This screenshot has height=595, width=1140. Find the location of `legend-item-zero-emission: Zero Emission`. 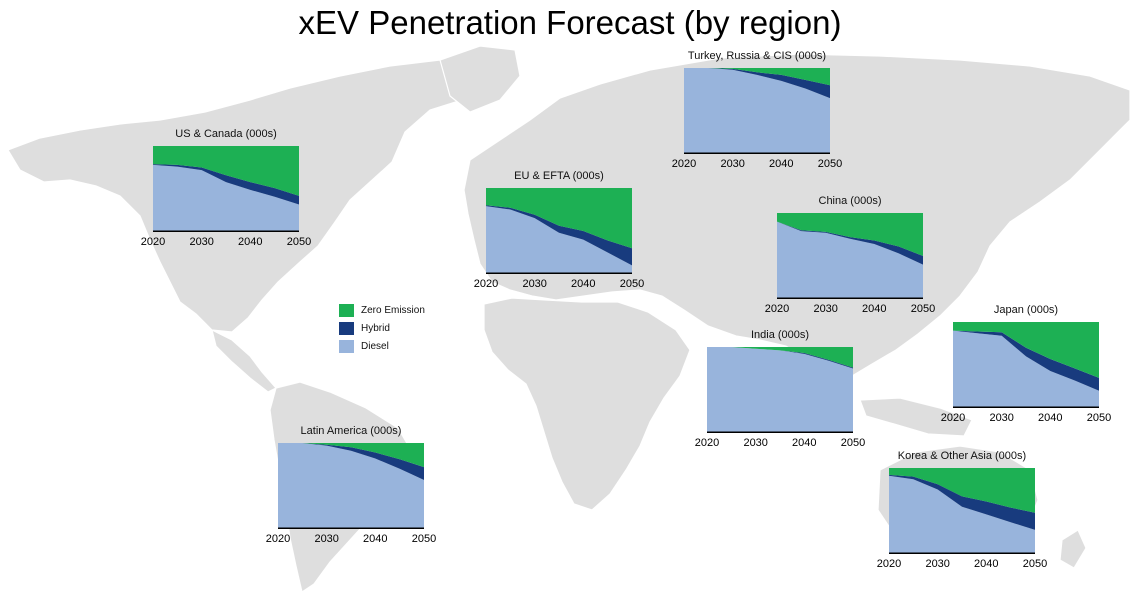

legend-item-zero-emission: Zero Emission is located at coordinates (382, 310).